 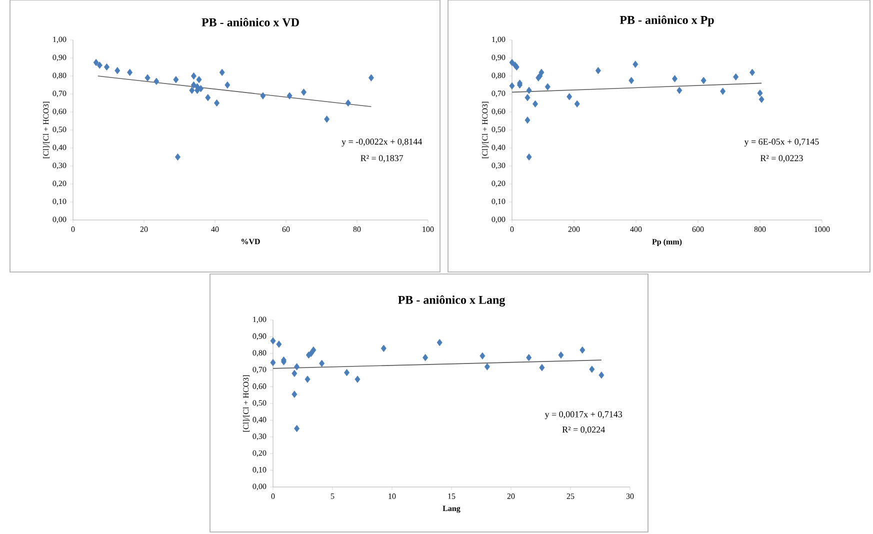 I want to click on annotation: y = -0,0022x + 0,8144, so click(x=382, y=142).